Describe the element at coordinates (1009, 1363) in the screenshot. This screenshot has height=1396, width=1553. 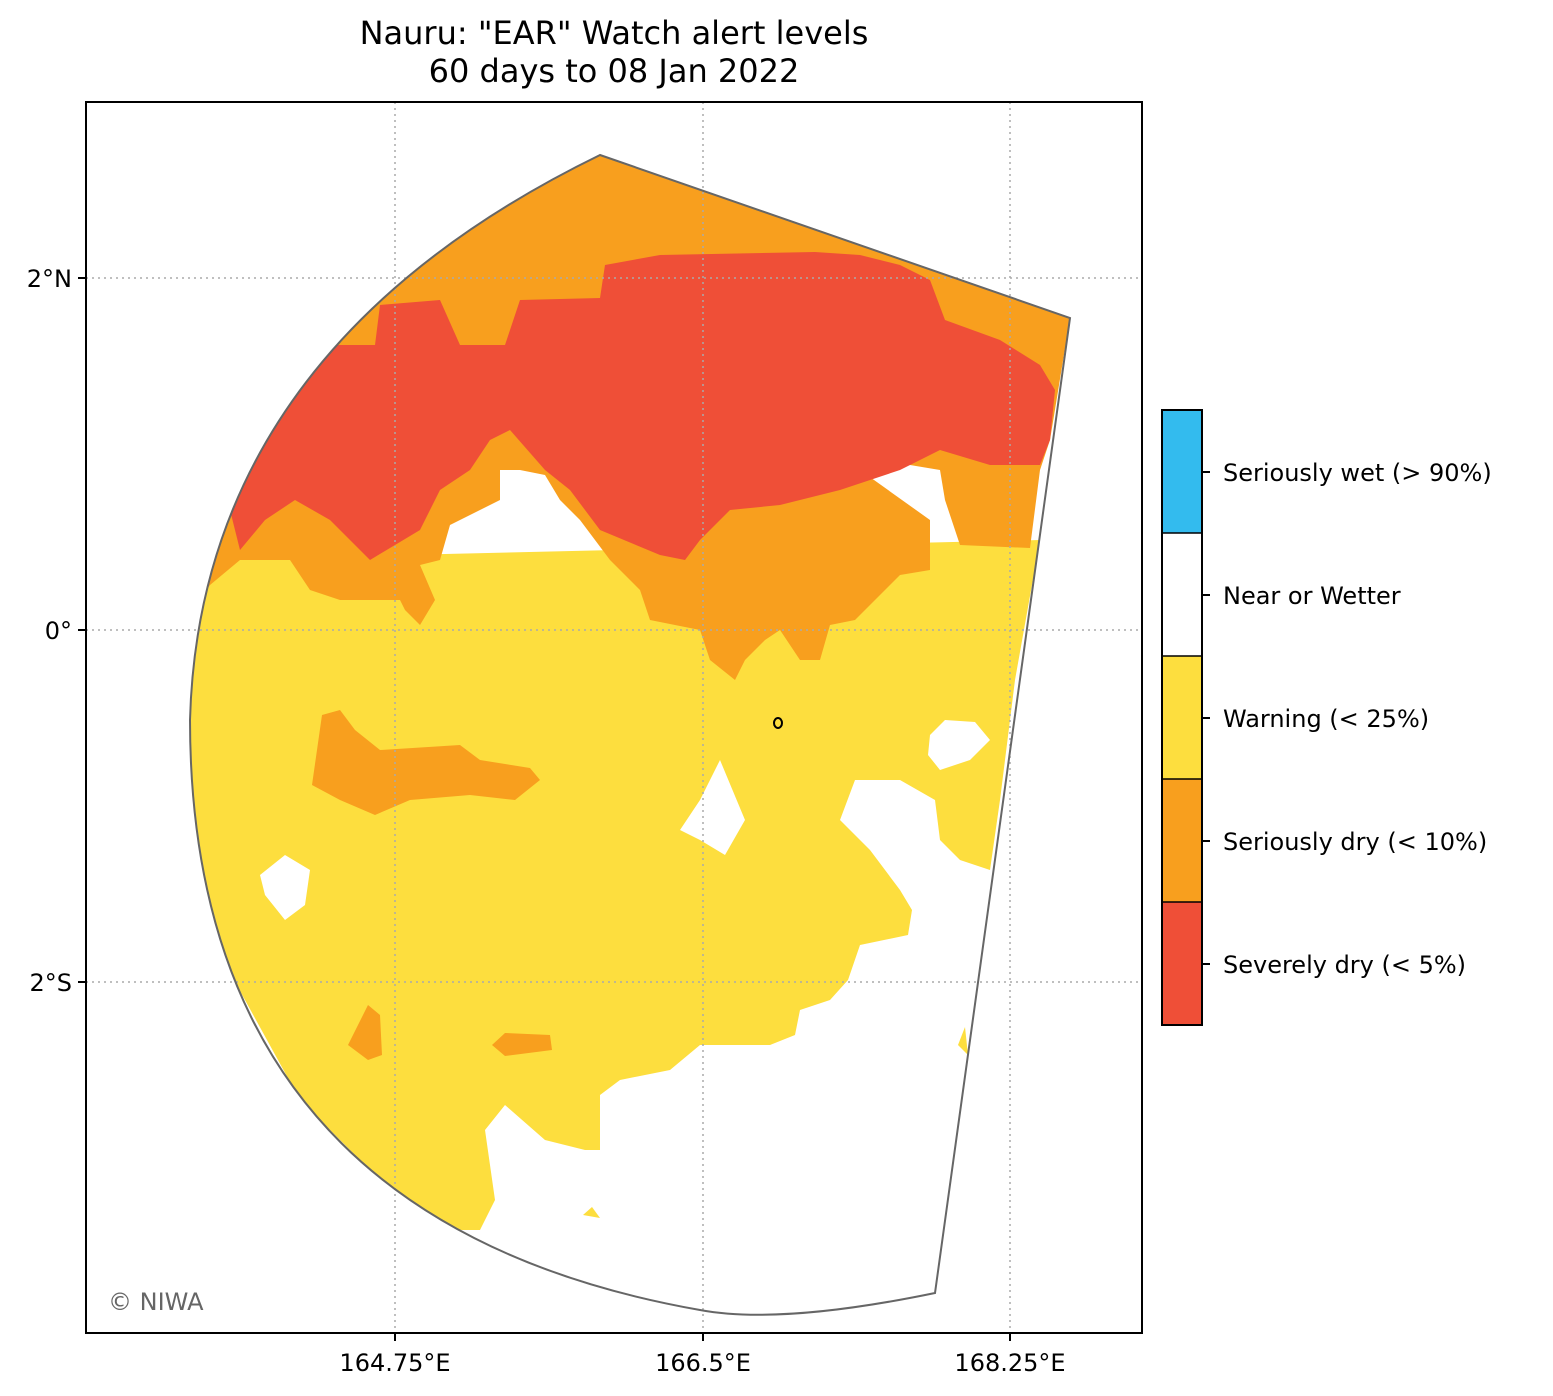
I see `x-tick-label: 168.25°E` at that location.